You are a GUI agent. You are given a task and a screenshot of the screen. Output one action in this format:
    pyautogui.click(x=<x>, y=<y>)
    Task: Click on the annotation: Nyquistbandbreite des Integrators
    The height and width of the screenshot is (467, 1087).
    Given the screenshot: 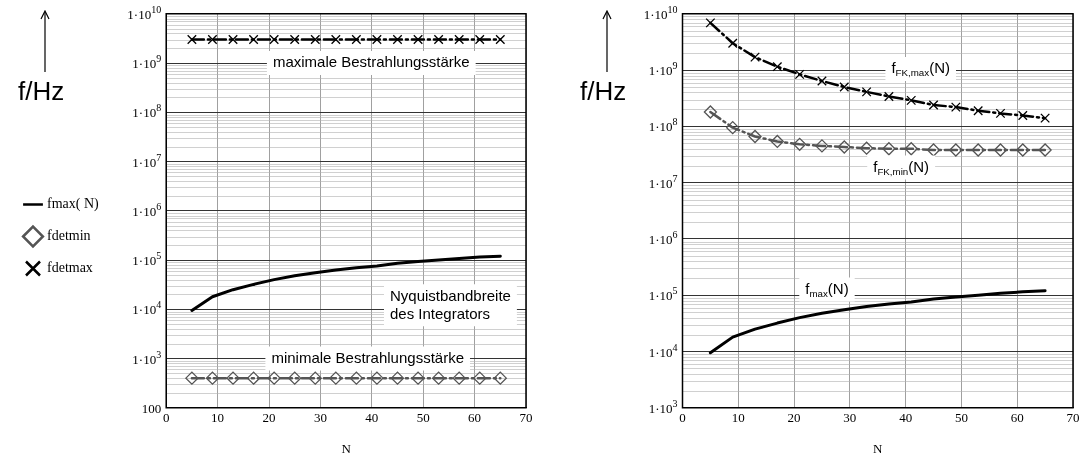 What is the action you would take?
    pyautogui.click(x=450, y=304)
    